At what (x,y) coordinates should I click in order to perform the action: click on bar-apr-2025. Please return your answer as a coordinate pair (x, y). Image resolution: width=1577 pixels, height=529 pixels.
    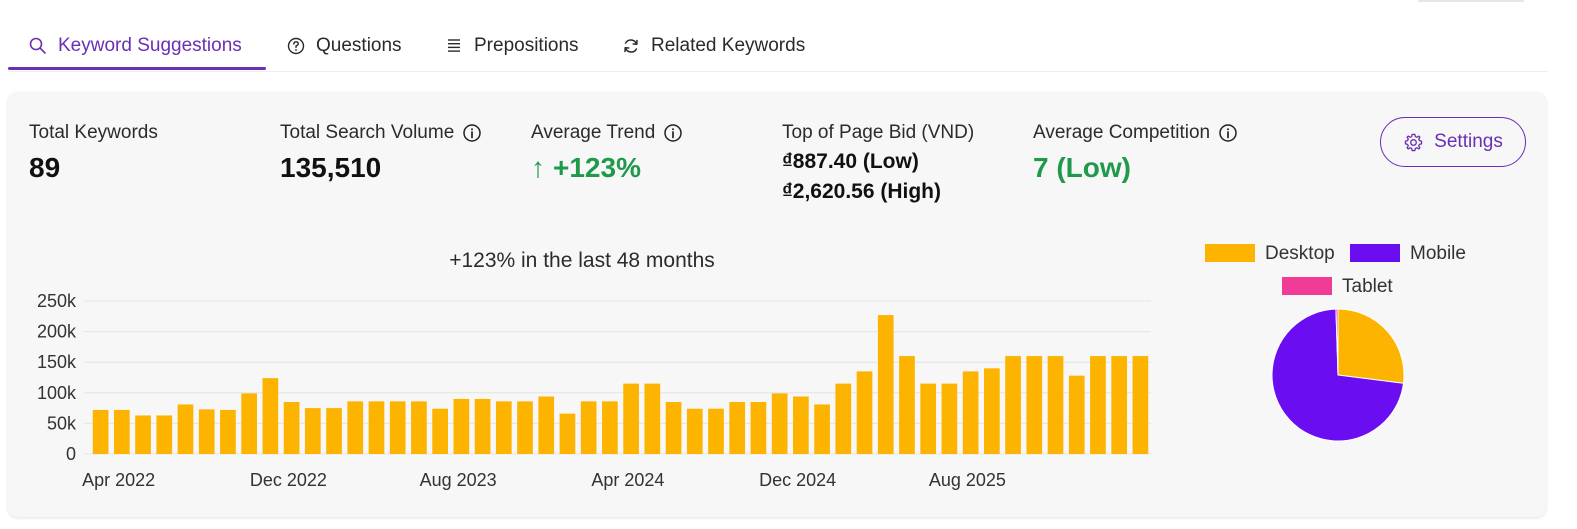
    Looking at the image, I should click on (864, 412).